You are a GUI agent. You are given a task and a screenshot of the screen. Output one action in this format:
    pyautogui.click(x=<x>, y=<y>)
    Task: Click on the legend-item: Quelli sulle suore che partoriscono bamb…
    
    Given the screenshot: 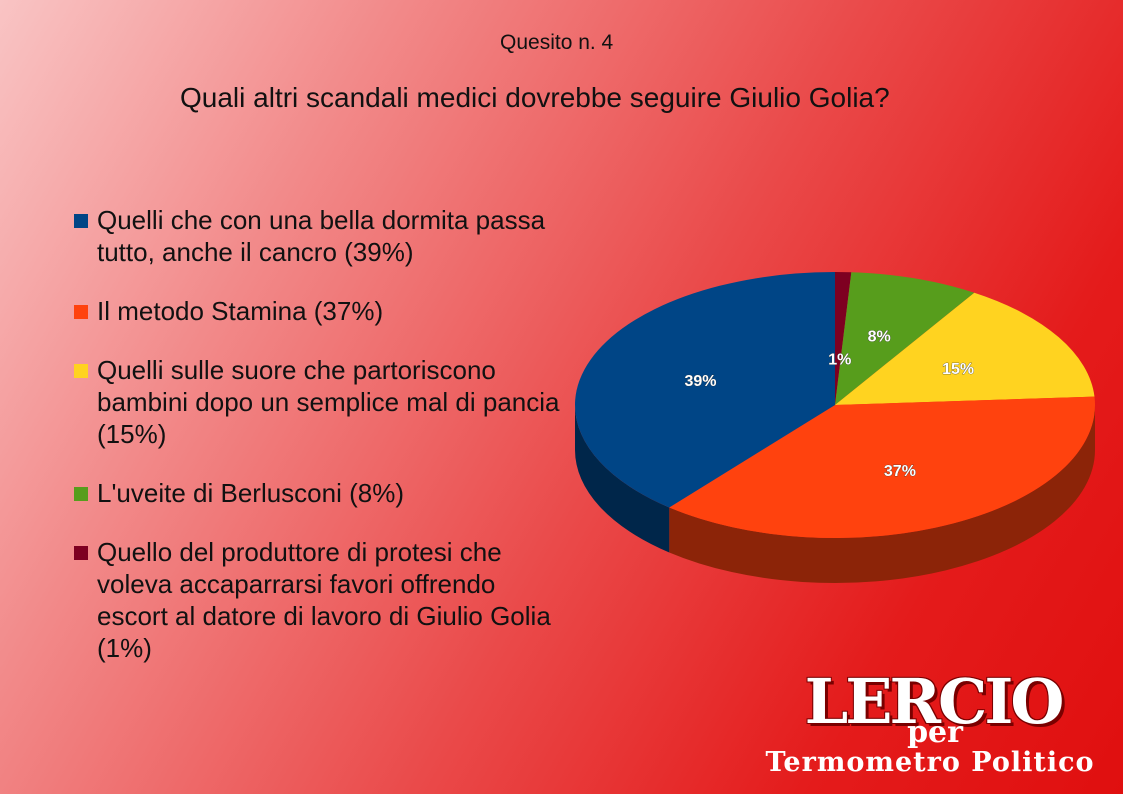 What is the action you would take?
    pyautogui.click(x=317, y=402)
    